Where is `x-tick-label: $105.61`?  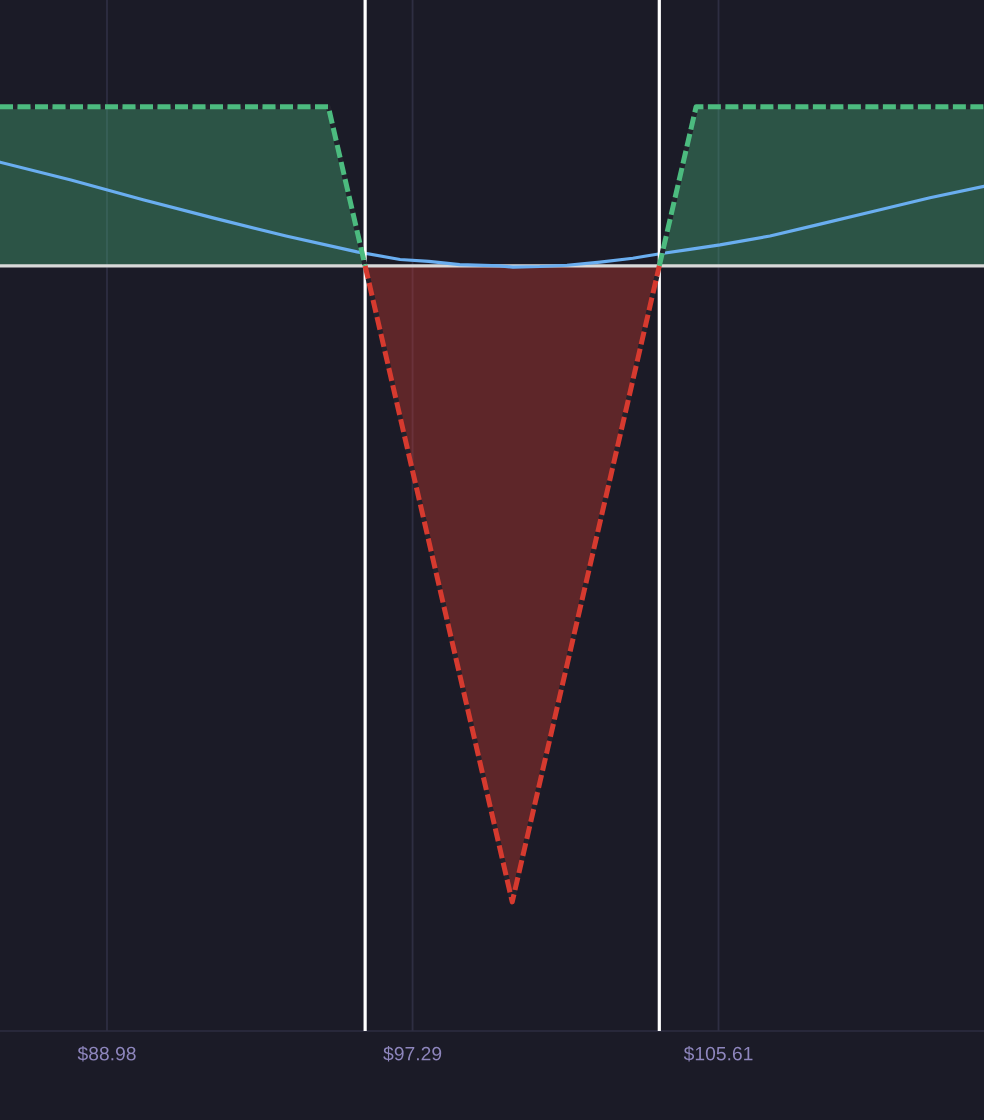 x-tick-label: $105.61 is located at coordinates (718, 1053).